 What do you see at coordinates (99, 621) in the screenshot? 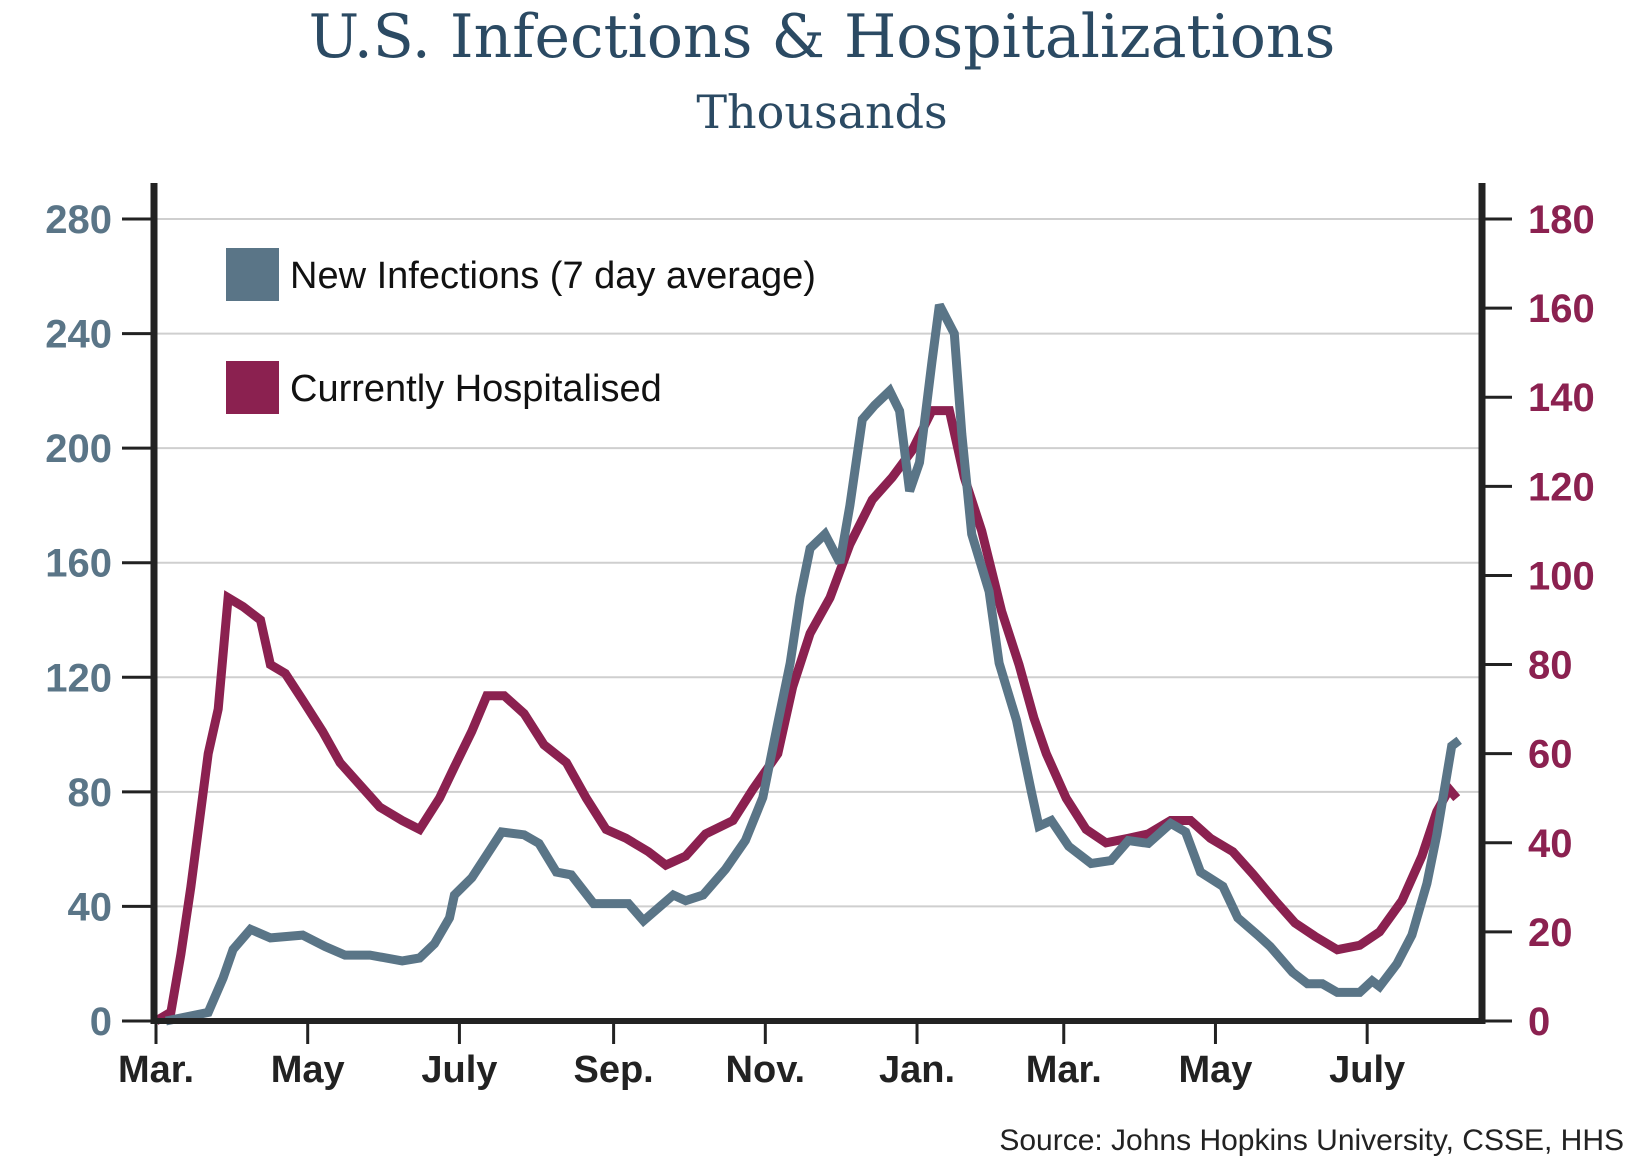
I see `y-axis-left: 0 40 80 120 160 200 240 280` at bounding box center [99, 621].